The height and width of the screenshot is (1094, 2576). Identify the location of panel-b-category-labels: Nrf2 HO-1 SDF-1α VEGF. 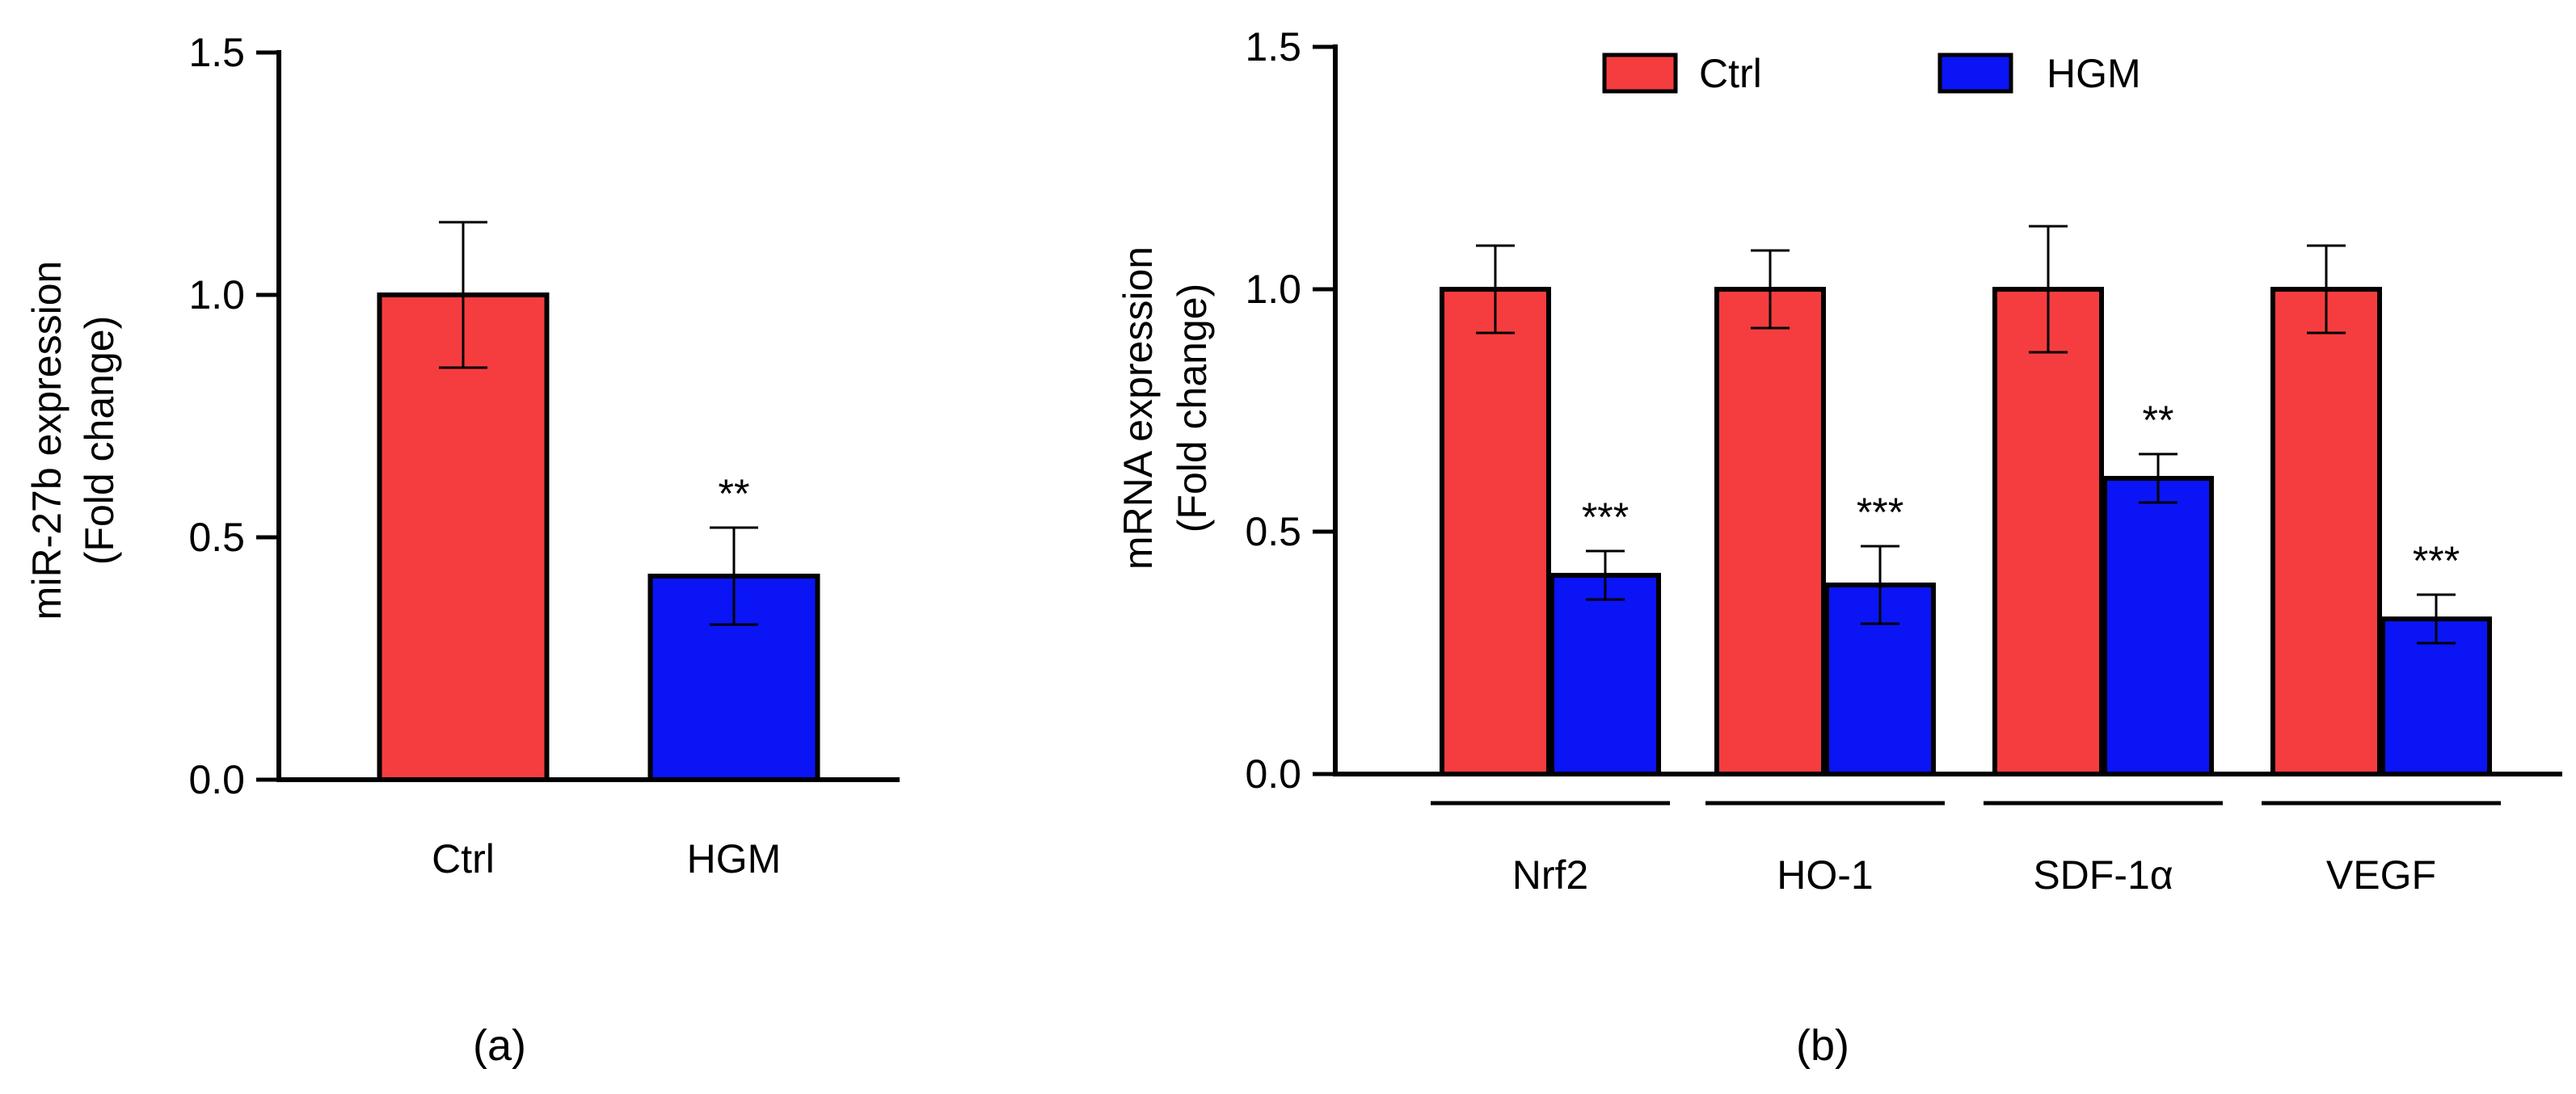
(1966, 849).